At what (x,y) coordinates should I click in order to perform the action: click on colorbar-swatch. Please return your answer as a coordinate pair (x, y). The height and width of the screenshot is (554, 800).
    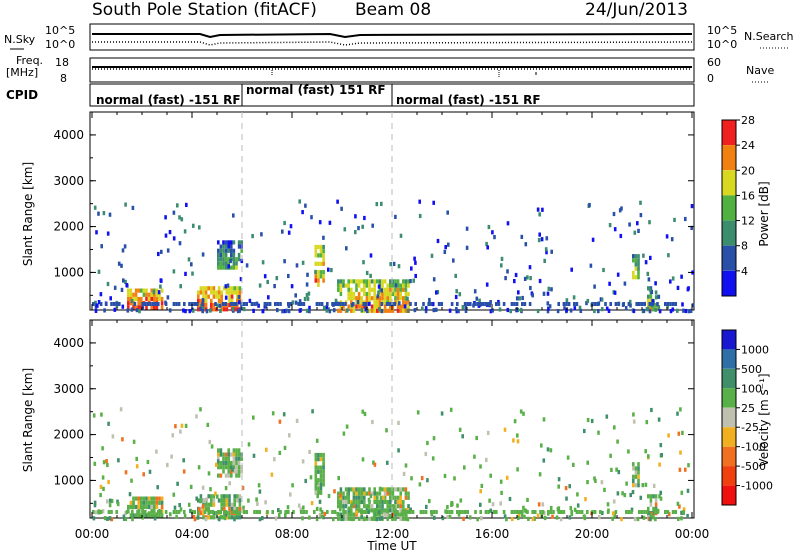
    Looking at the image, I should click on (729, 283).